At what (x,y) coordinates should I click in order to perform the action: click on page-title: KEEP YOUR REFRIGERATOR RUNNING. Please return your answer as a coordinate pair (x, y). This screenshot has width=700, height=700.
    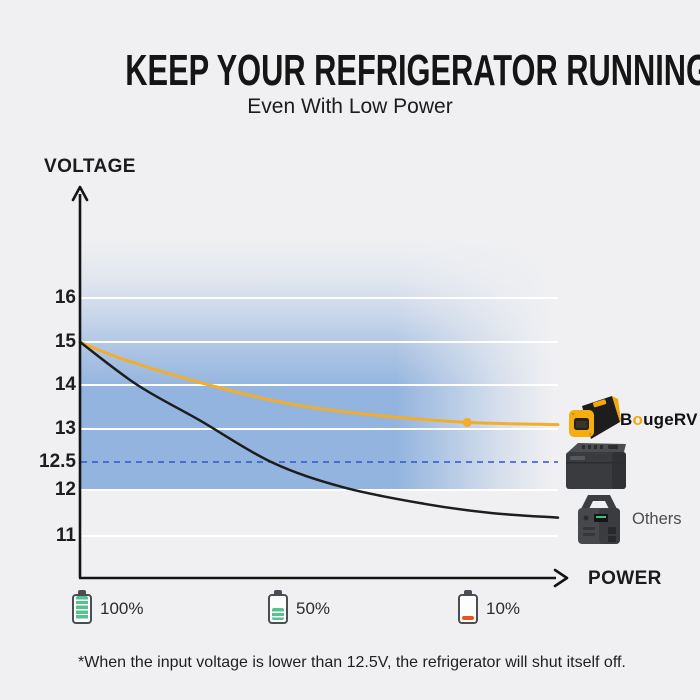
    Looking at the image, I should click on (412, 70).